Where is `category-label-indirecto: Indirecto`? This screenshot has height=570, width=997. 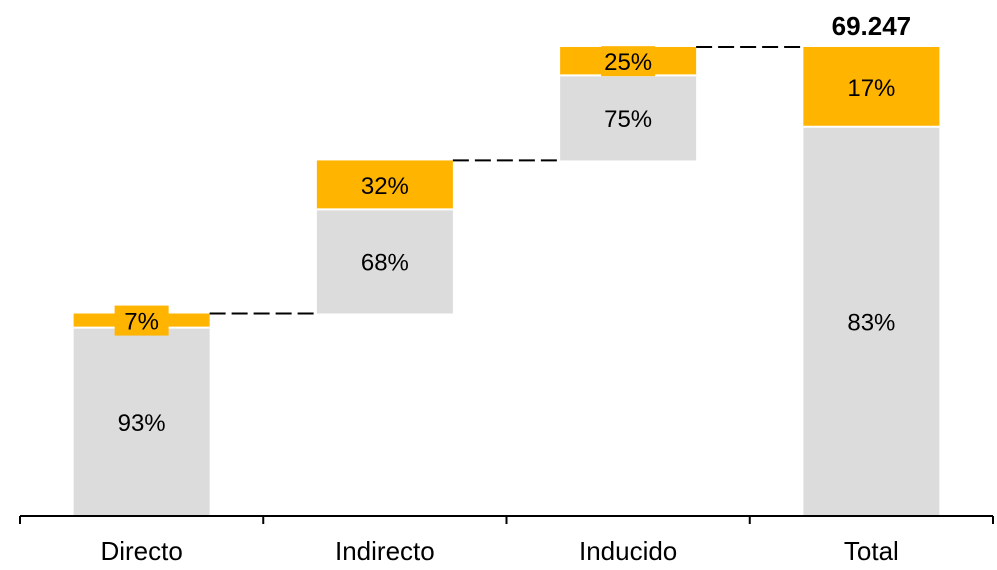 category-label-indirecto: Indirecto is located at coordinates (385, 551).